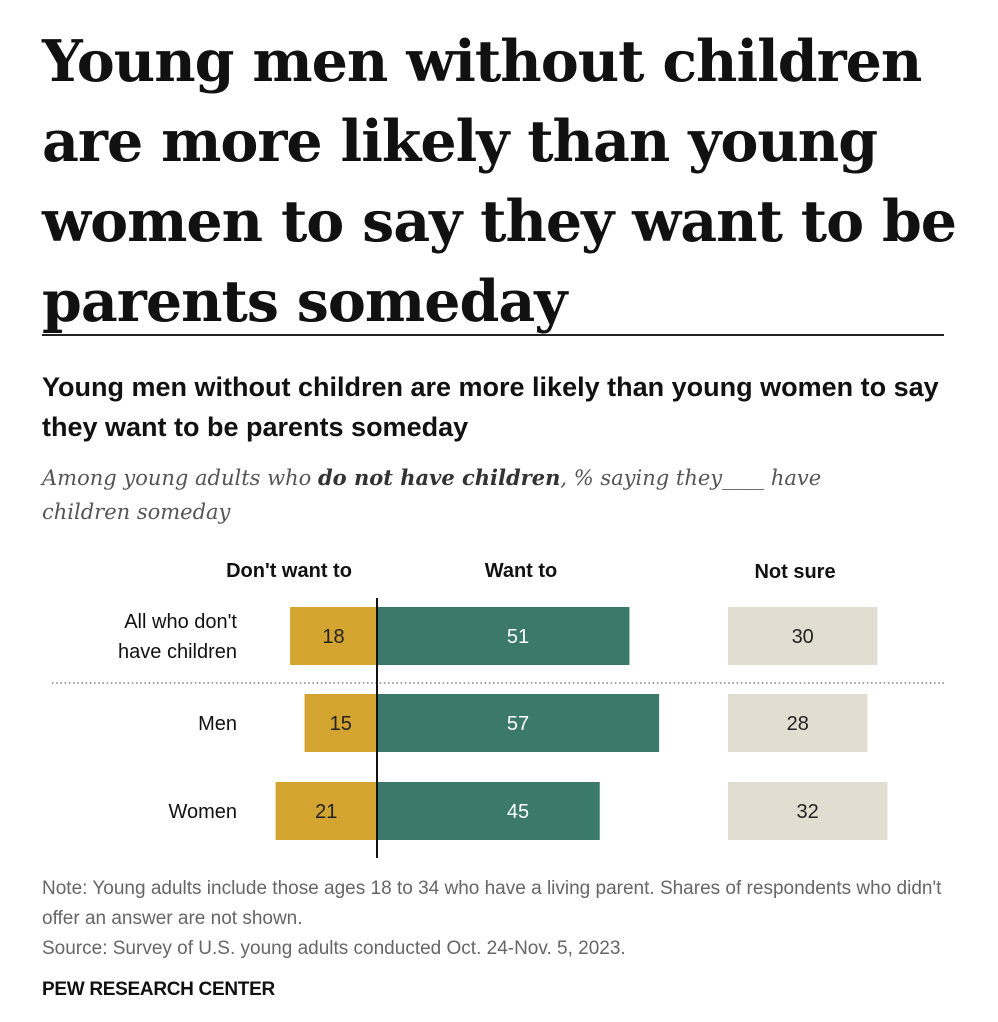  What do you see at coordinates (518, 812) in the screenshot?
I see `value-label-want: 45` at bounding box center [518, 812].